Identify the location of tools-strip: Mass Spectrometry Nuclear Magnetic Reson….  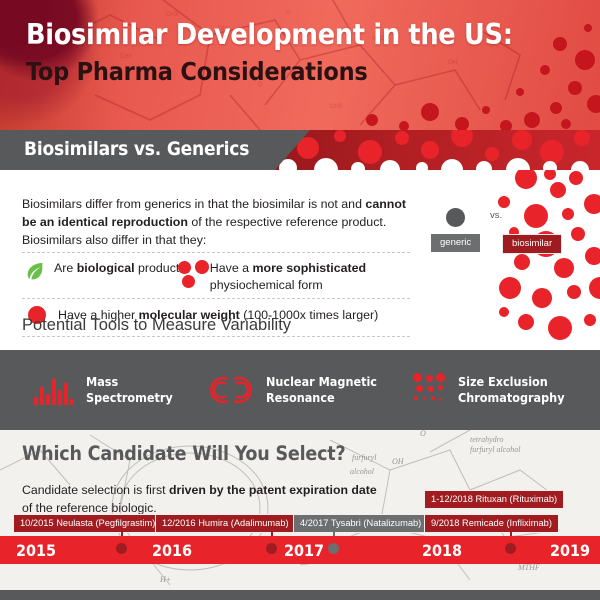
(300, 390).